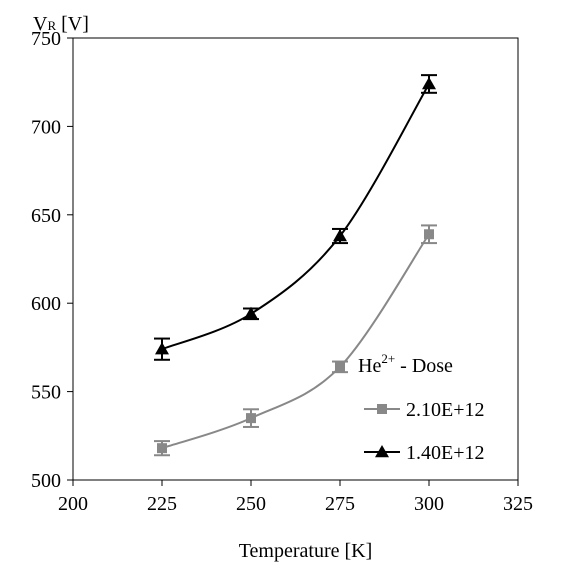 This screenshot has height=566, width=571. What do you see at coordinates (46, 481) in the screenshot?
I see `y-tick-label: 500` at bounding box center [46, 481].